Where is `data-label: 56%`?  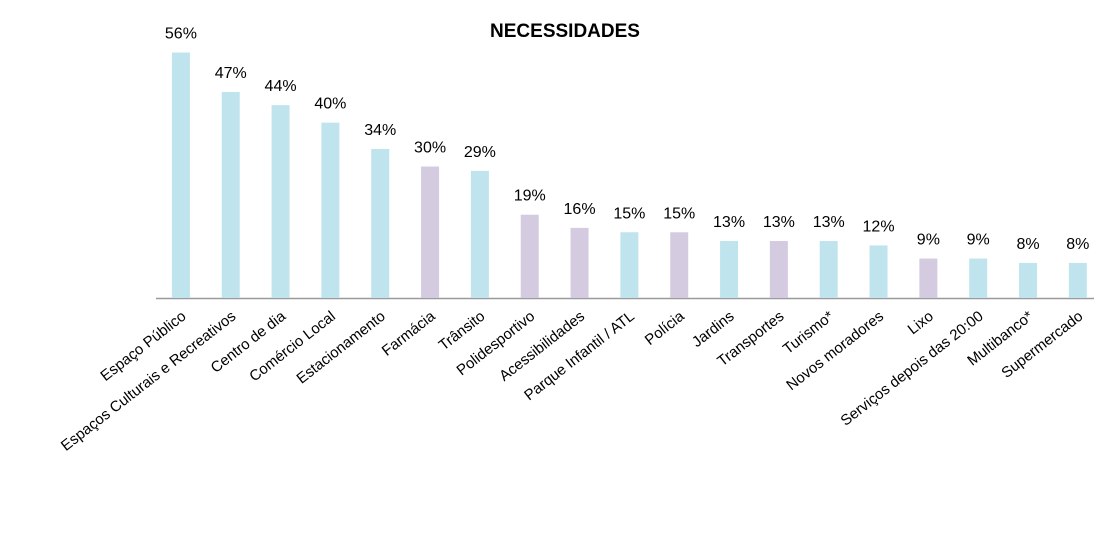
data-label: 56% is located at coordinates (181, 34).